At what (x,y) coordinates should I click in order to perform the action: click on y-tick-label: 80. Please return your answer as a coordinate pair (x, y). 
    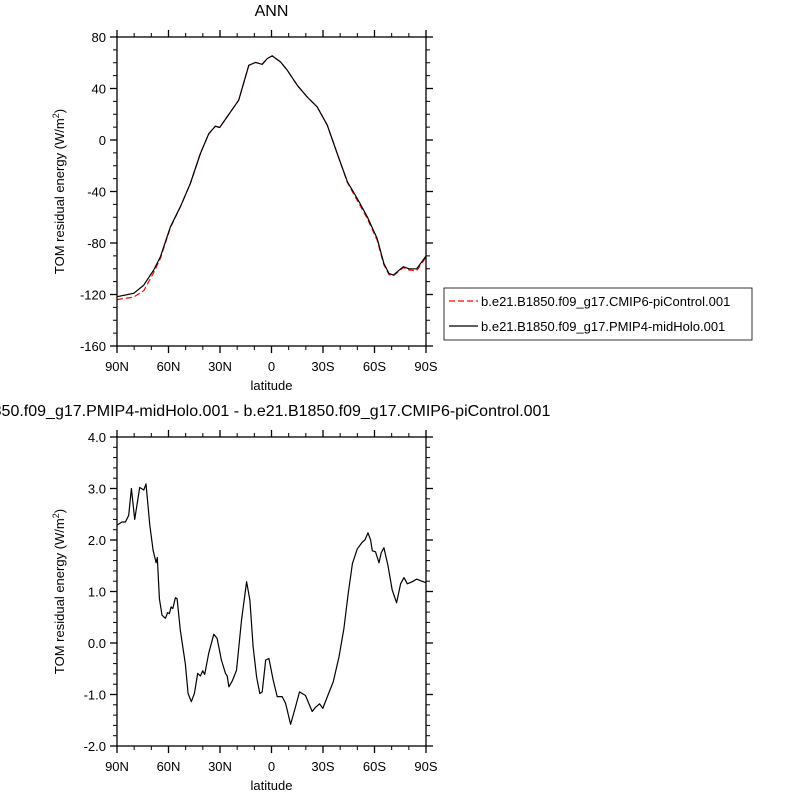
    Looking at the image, I should click on (99, 37).